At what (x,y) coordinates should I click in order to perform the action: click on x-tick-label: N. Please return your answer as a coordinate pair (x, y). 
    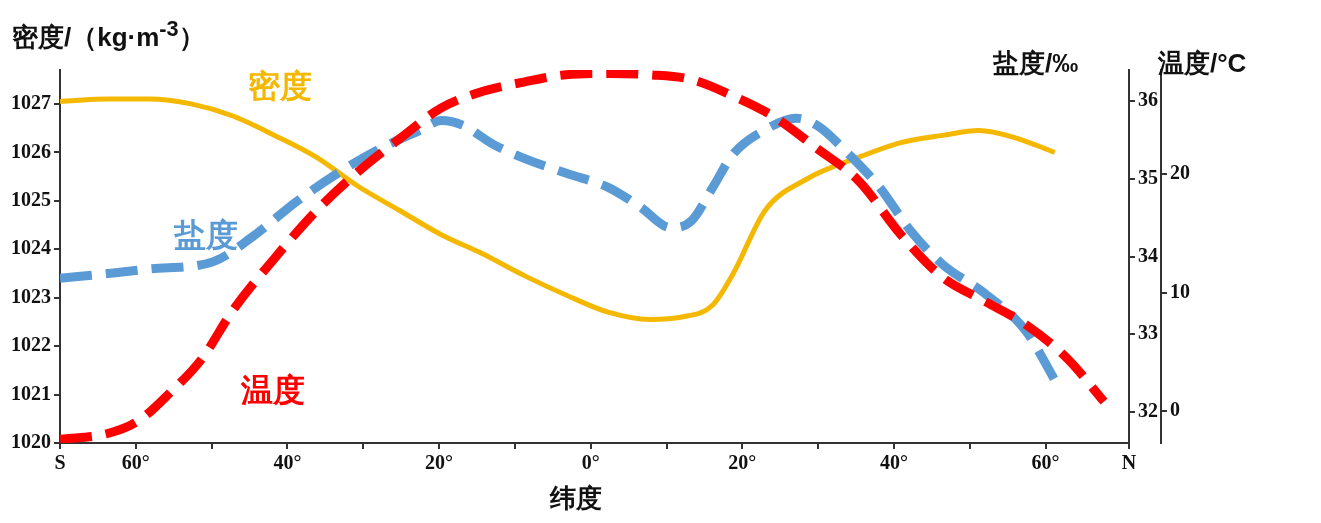
    Looking at the image, I should click on (1129, 462).